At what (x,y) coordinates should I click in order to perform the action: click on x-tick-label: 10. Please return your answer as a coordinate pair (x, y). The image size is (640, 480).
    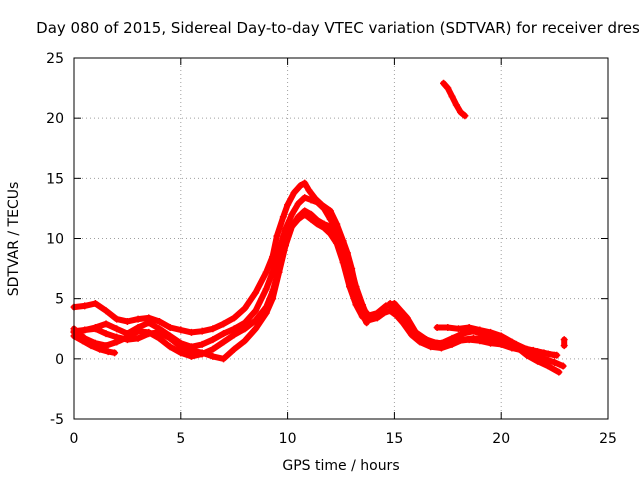
    Looking at the image, I should click on (288, 439).